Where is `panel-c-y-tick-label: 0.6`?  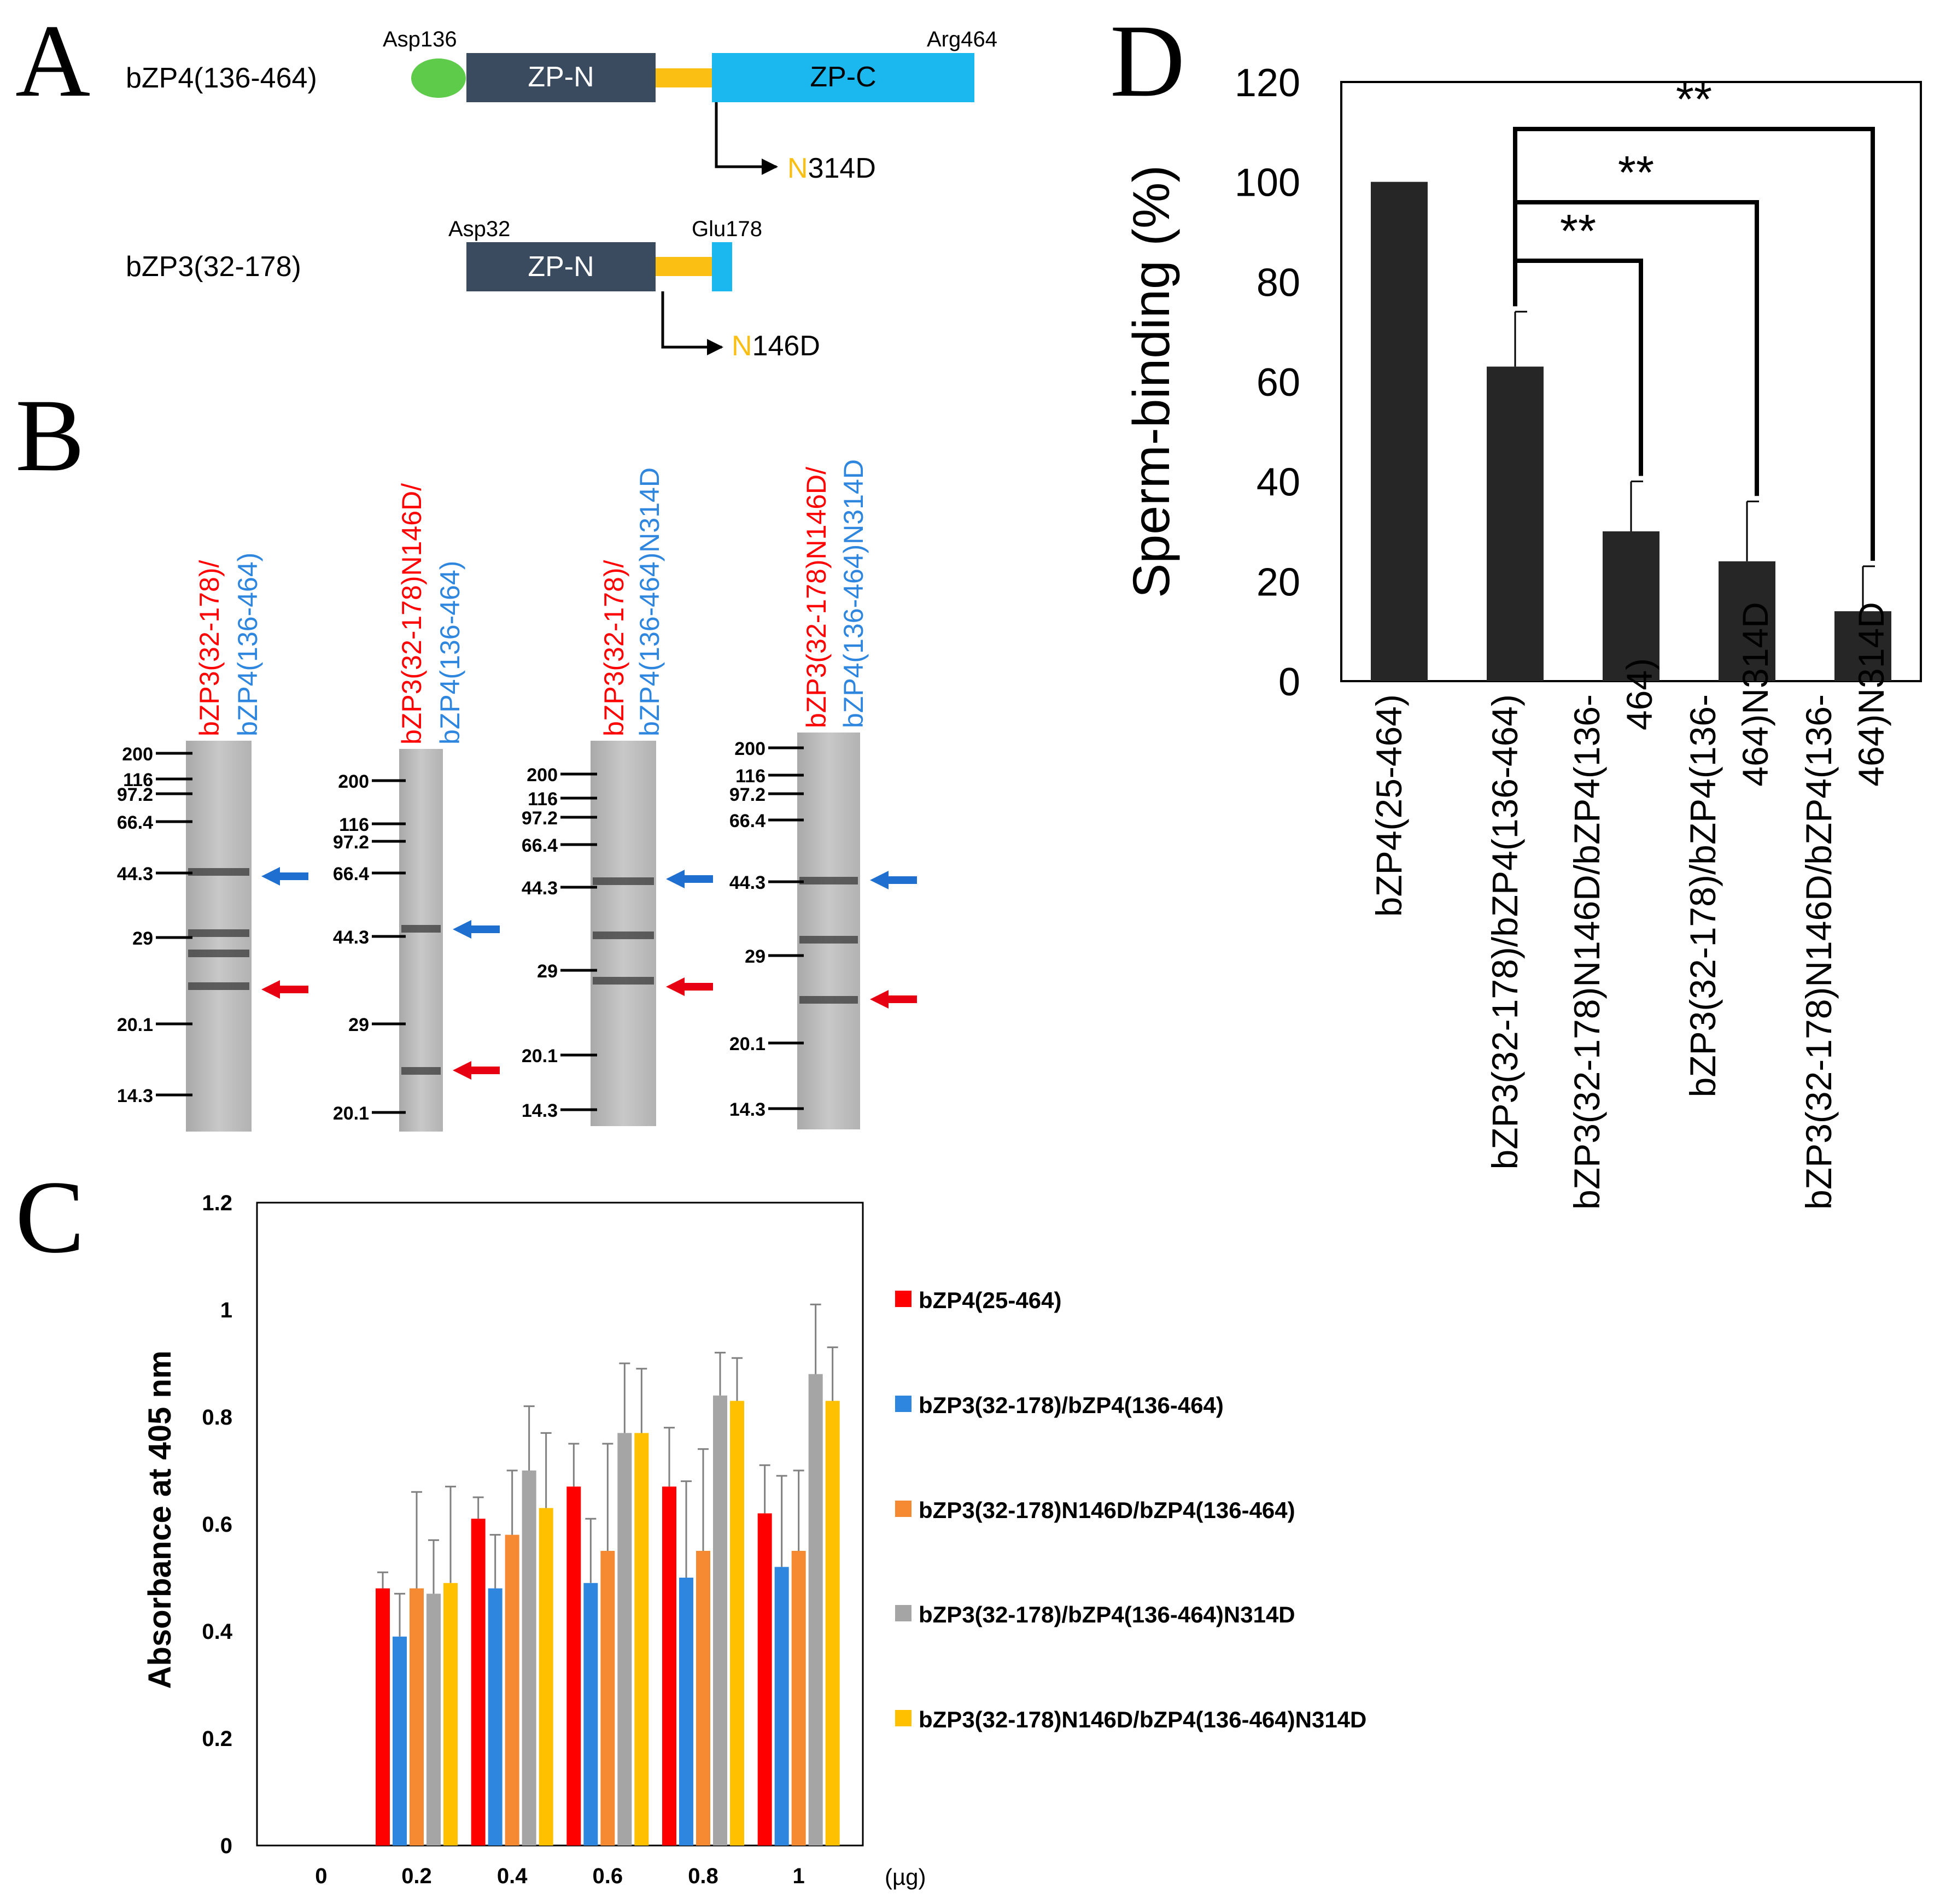 panel-c-y-tick-label: 0.6 is located at coordinates (217, 1525).